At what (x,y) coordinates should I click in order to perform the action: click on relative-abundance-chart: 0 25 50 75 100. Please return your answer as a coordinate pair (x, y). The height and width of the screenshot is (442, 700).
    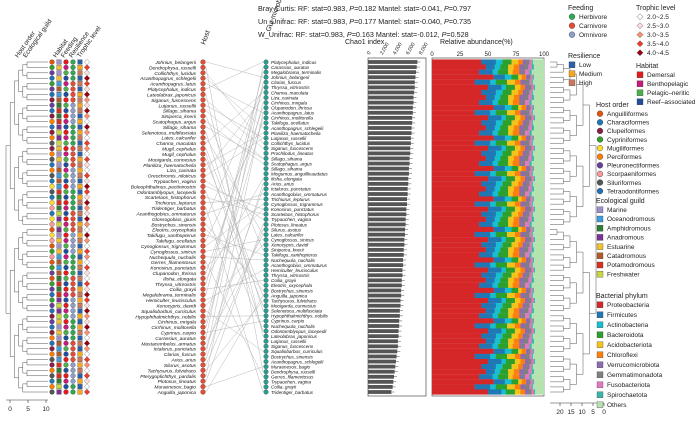
    Looking at the image, I should click on (490, 224).